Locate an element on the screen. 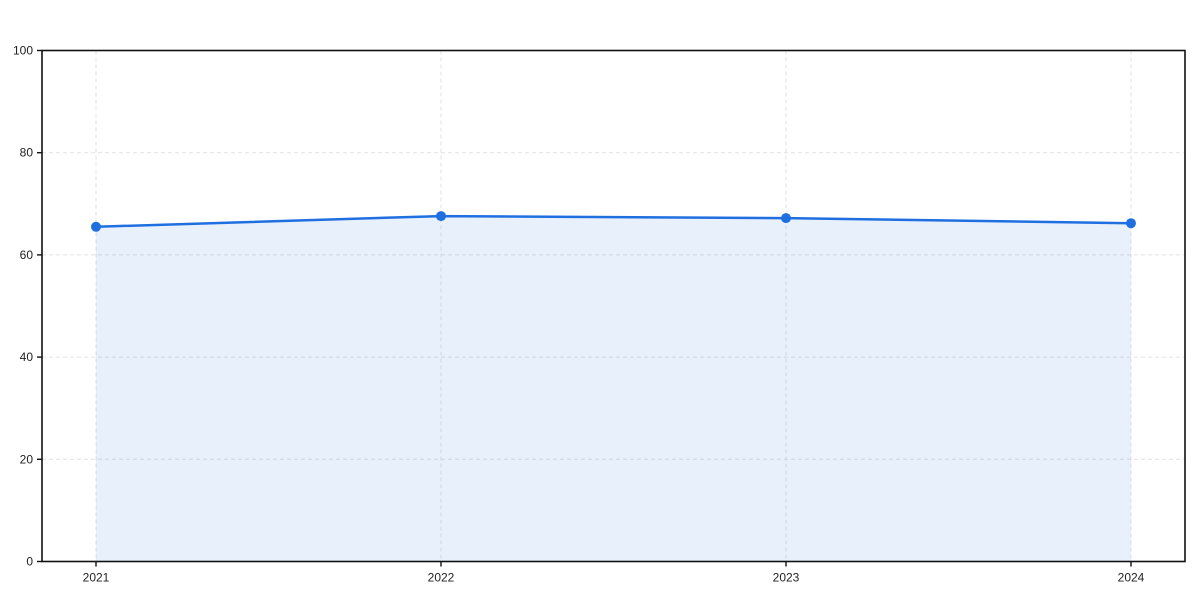 Image resolution: width=1200 pixels, height=600 pixels. x-axis-tick-label: 2021 is located at coordinates (96, 578).